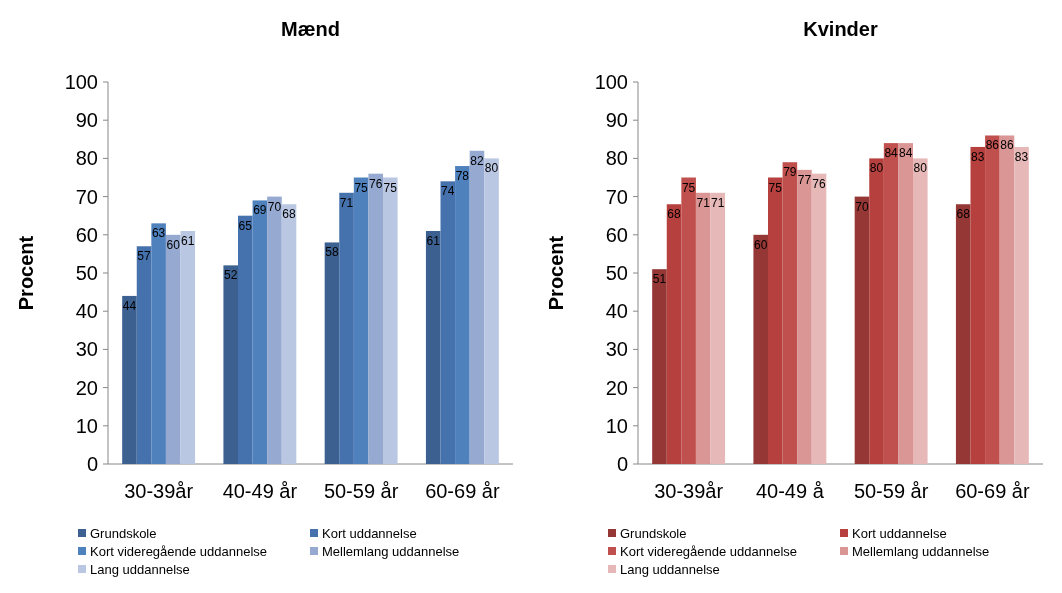 The width and height of the screenshot is (1062, 593). I want to click on y-tick-label: 90, so click(86, 120).